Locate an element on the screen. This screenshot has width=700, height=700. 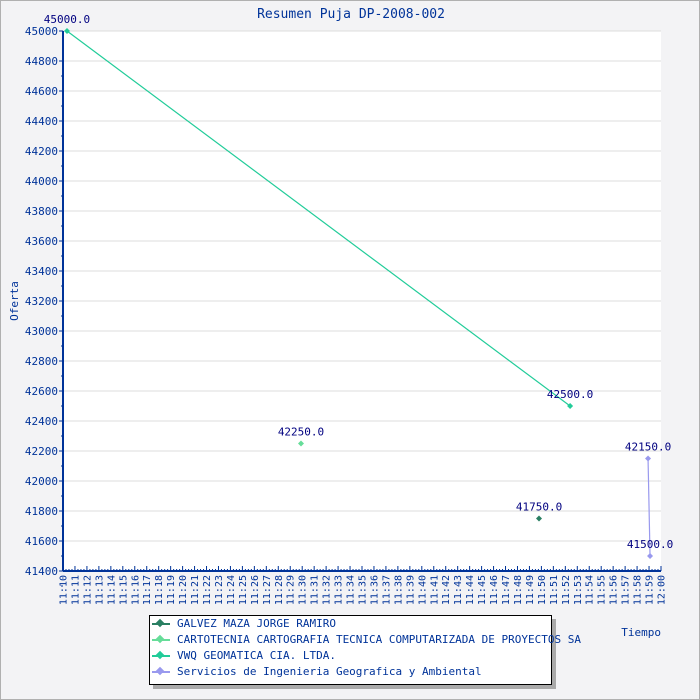
x-tick-label: 11:32 is located at coordinates (327, 590).